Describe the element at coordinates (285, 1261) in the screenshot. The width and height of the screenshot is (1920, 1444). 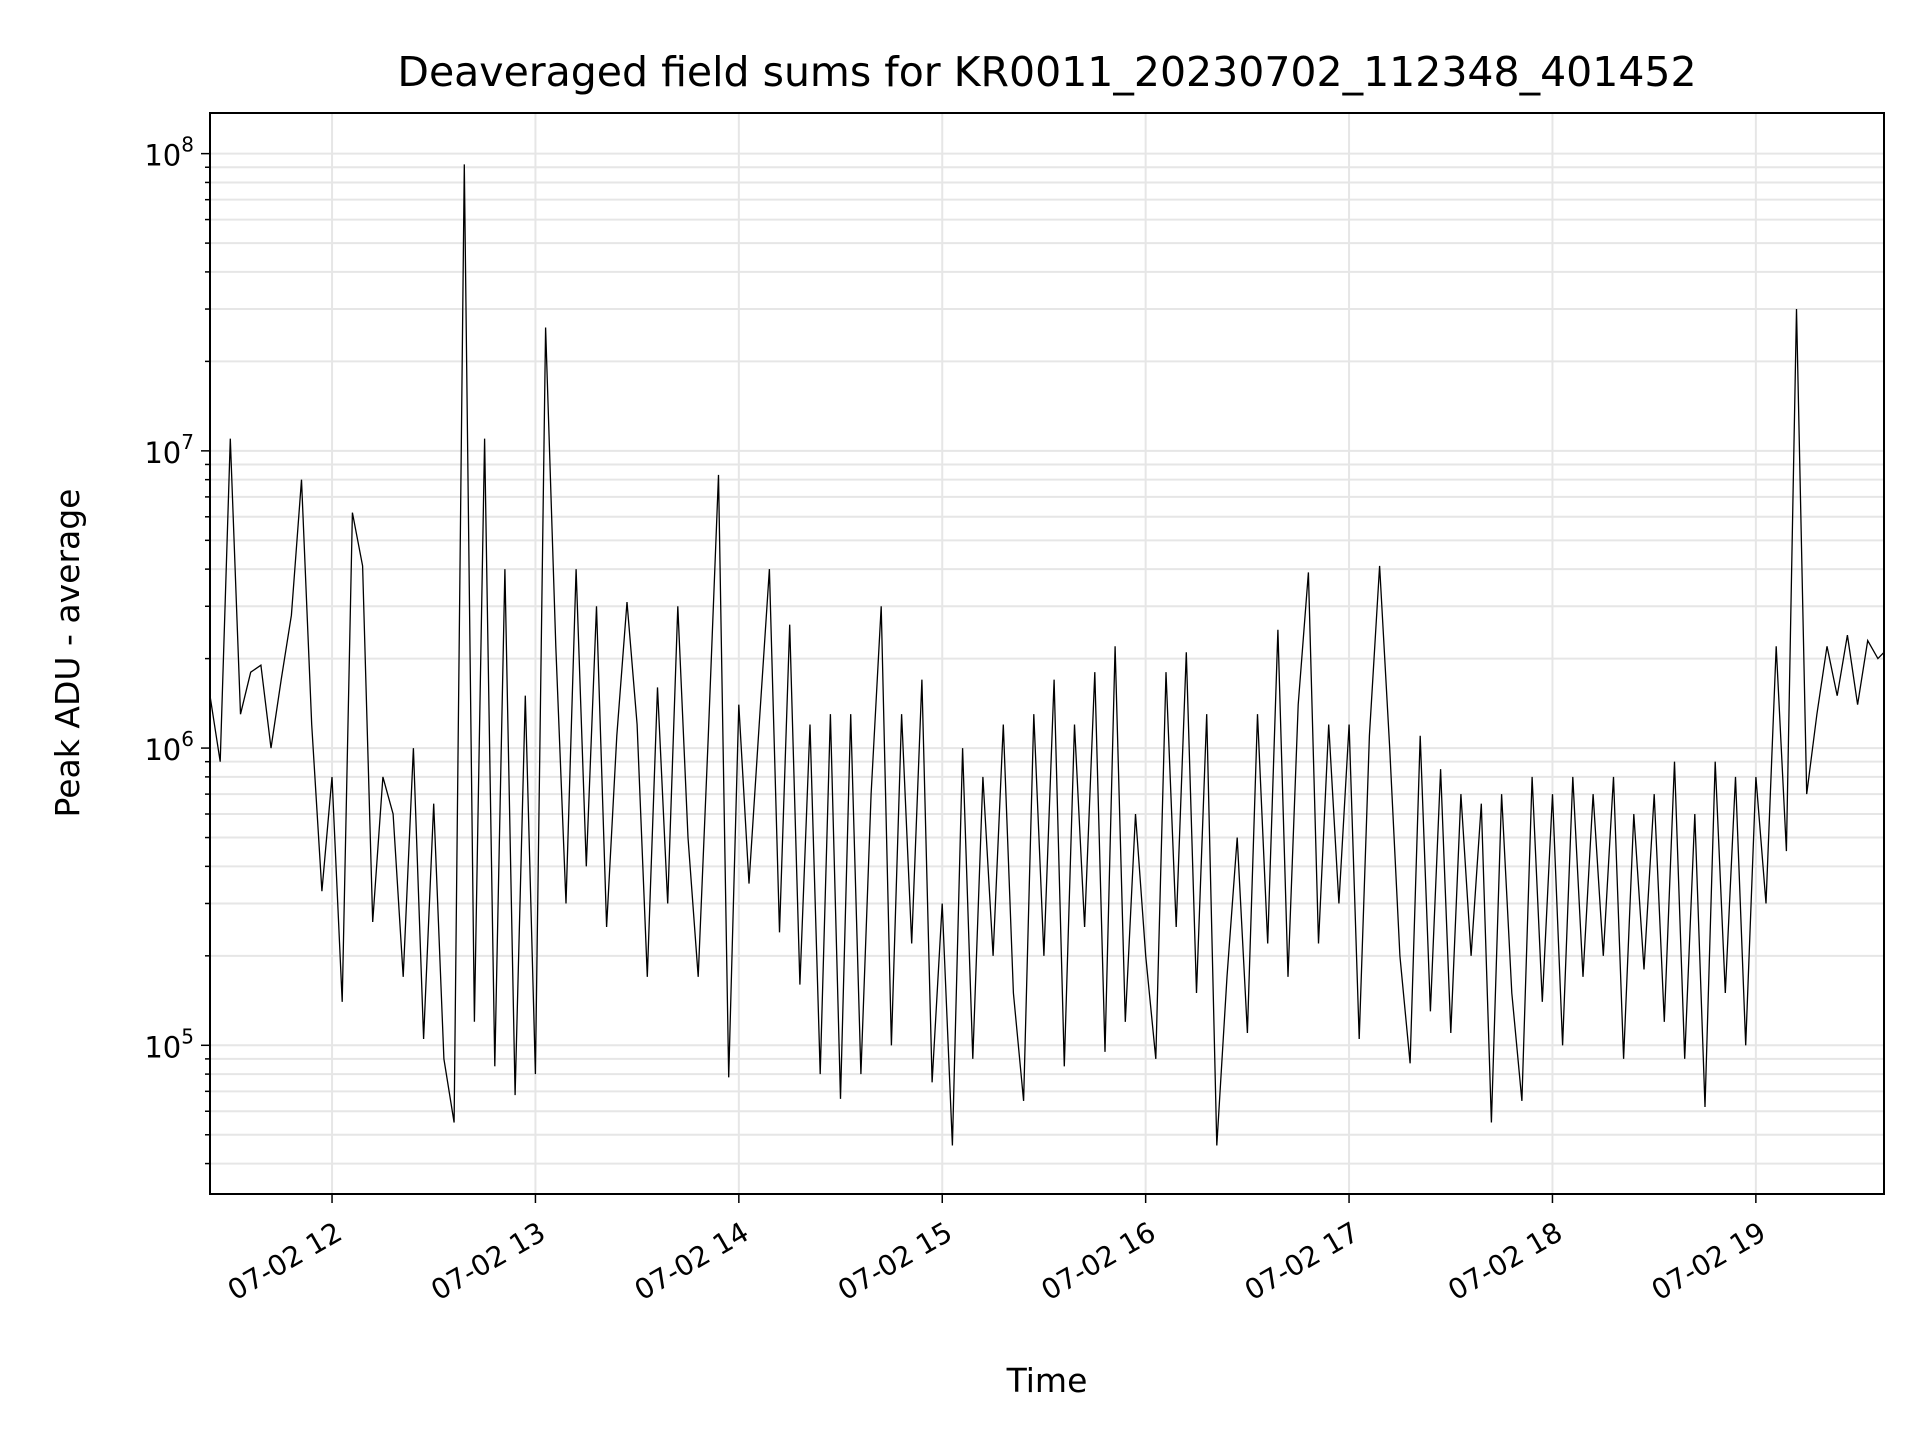
I see `x-tick-label: 07-02 12` at that location.